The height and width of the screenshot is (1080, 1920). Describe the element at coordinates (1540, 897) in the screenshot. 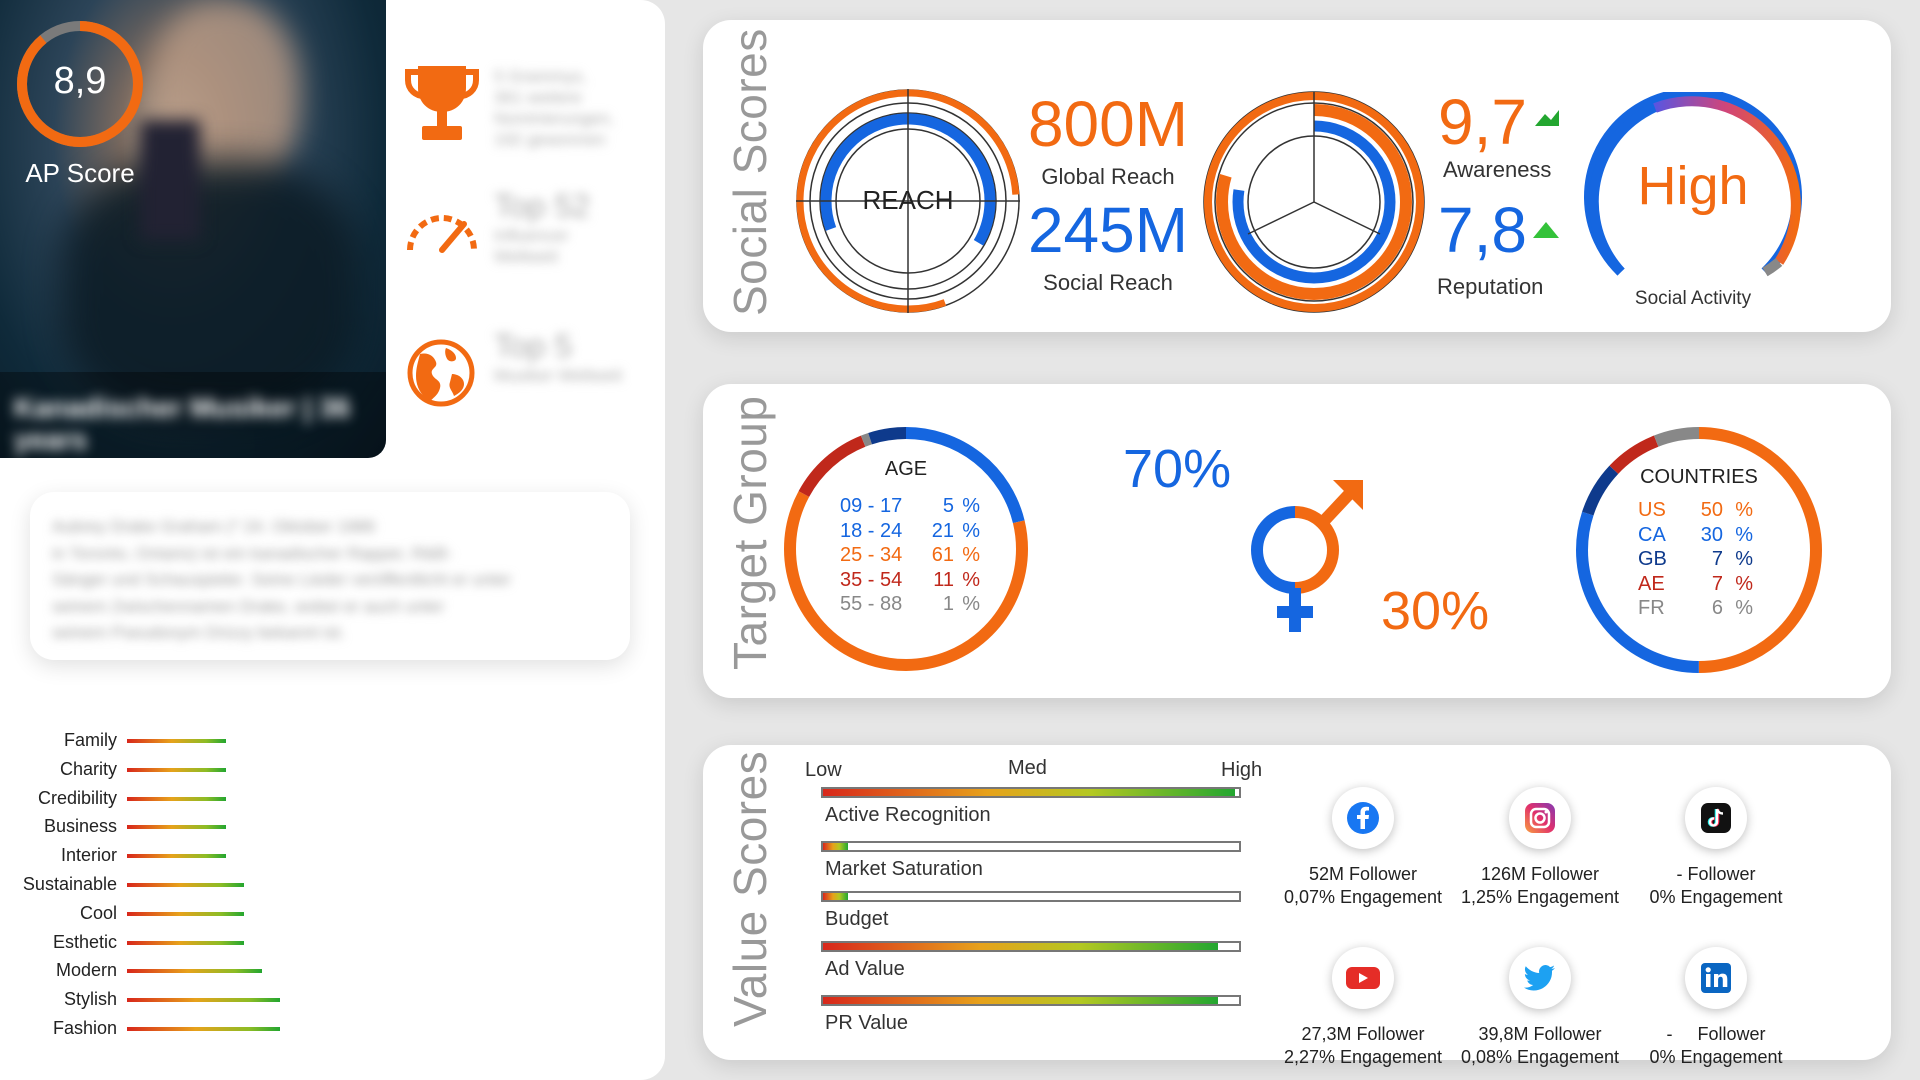

I see `platform-engagement: 1,25% Engagement` at that location.